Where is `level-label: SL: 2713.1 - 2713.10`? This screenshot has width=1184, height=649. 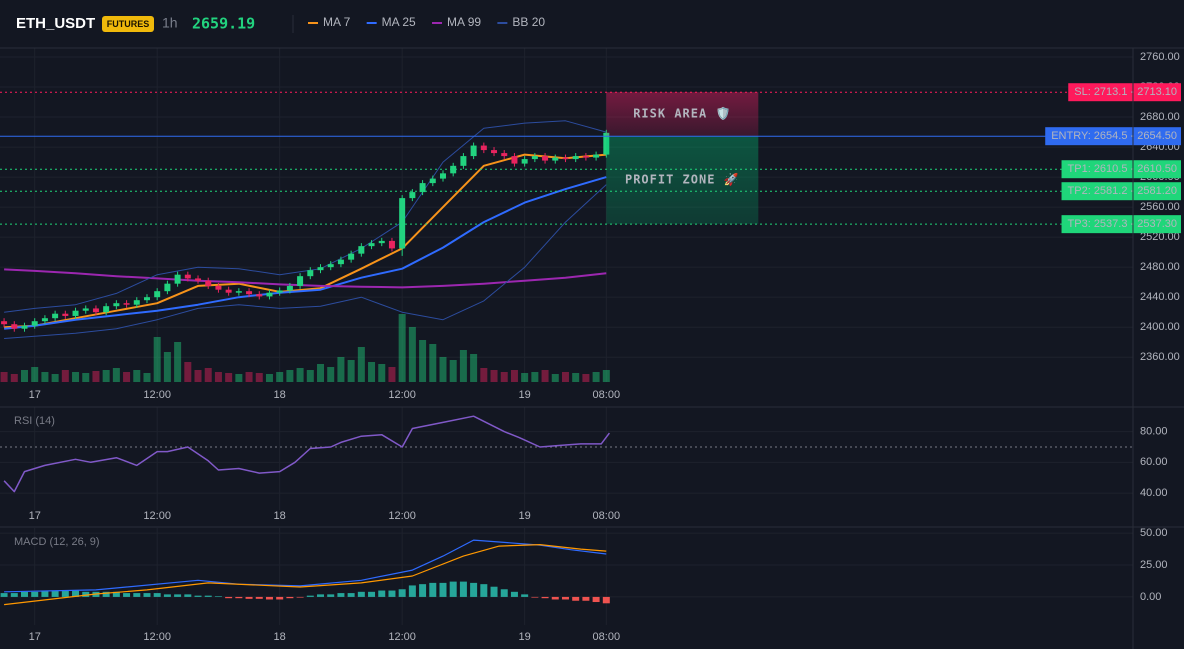
level-label: SL: 2713.1 - 2713.10 is located at coordinates (1125, 92).